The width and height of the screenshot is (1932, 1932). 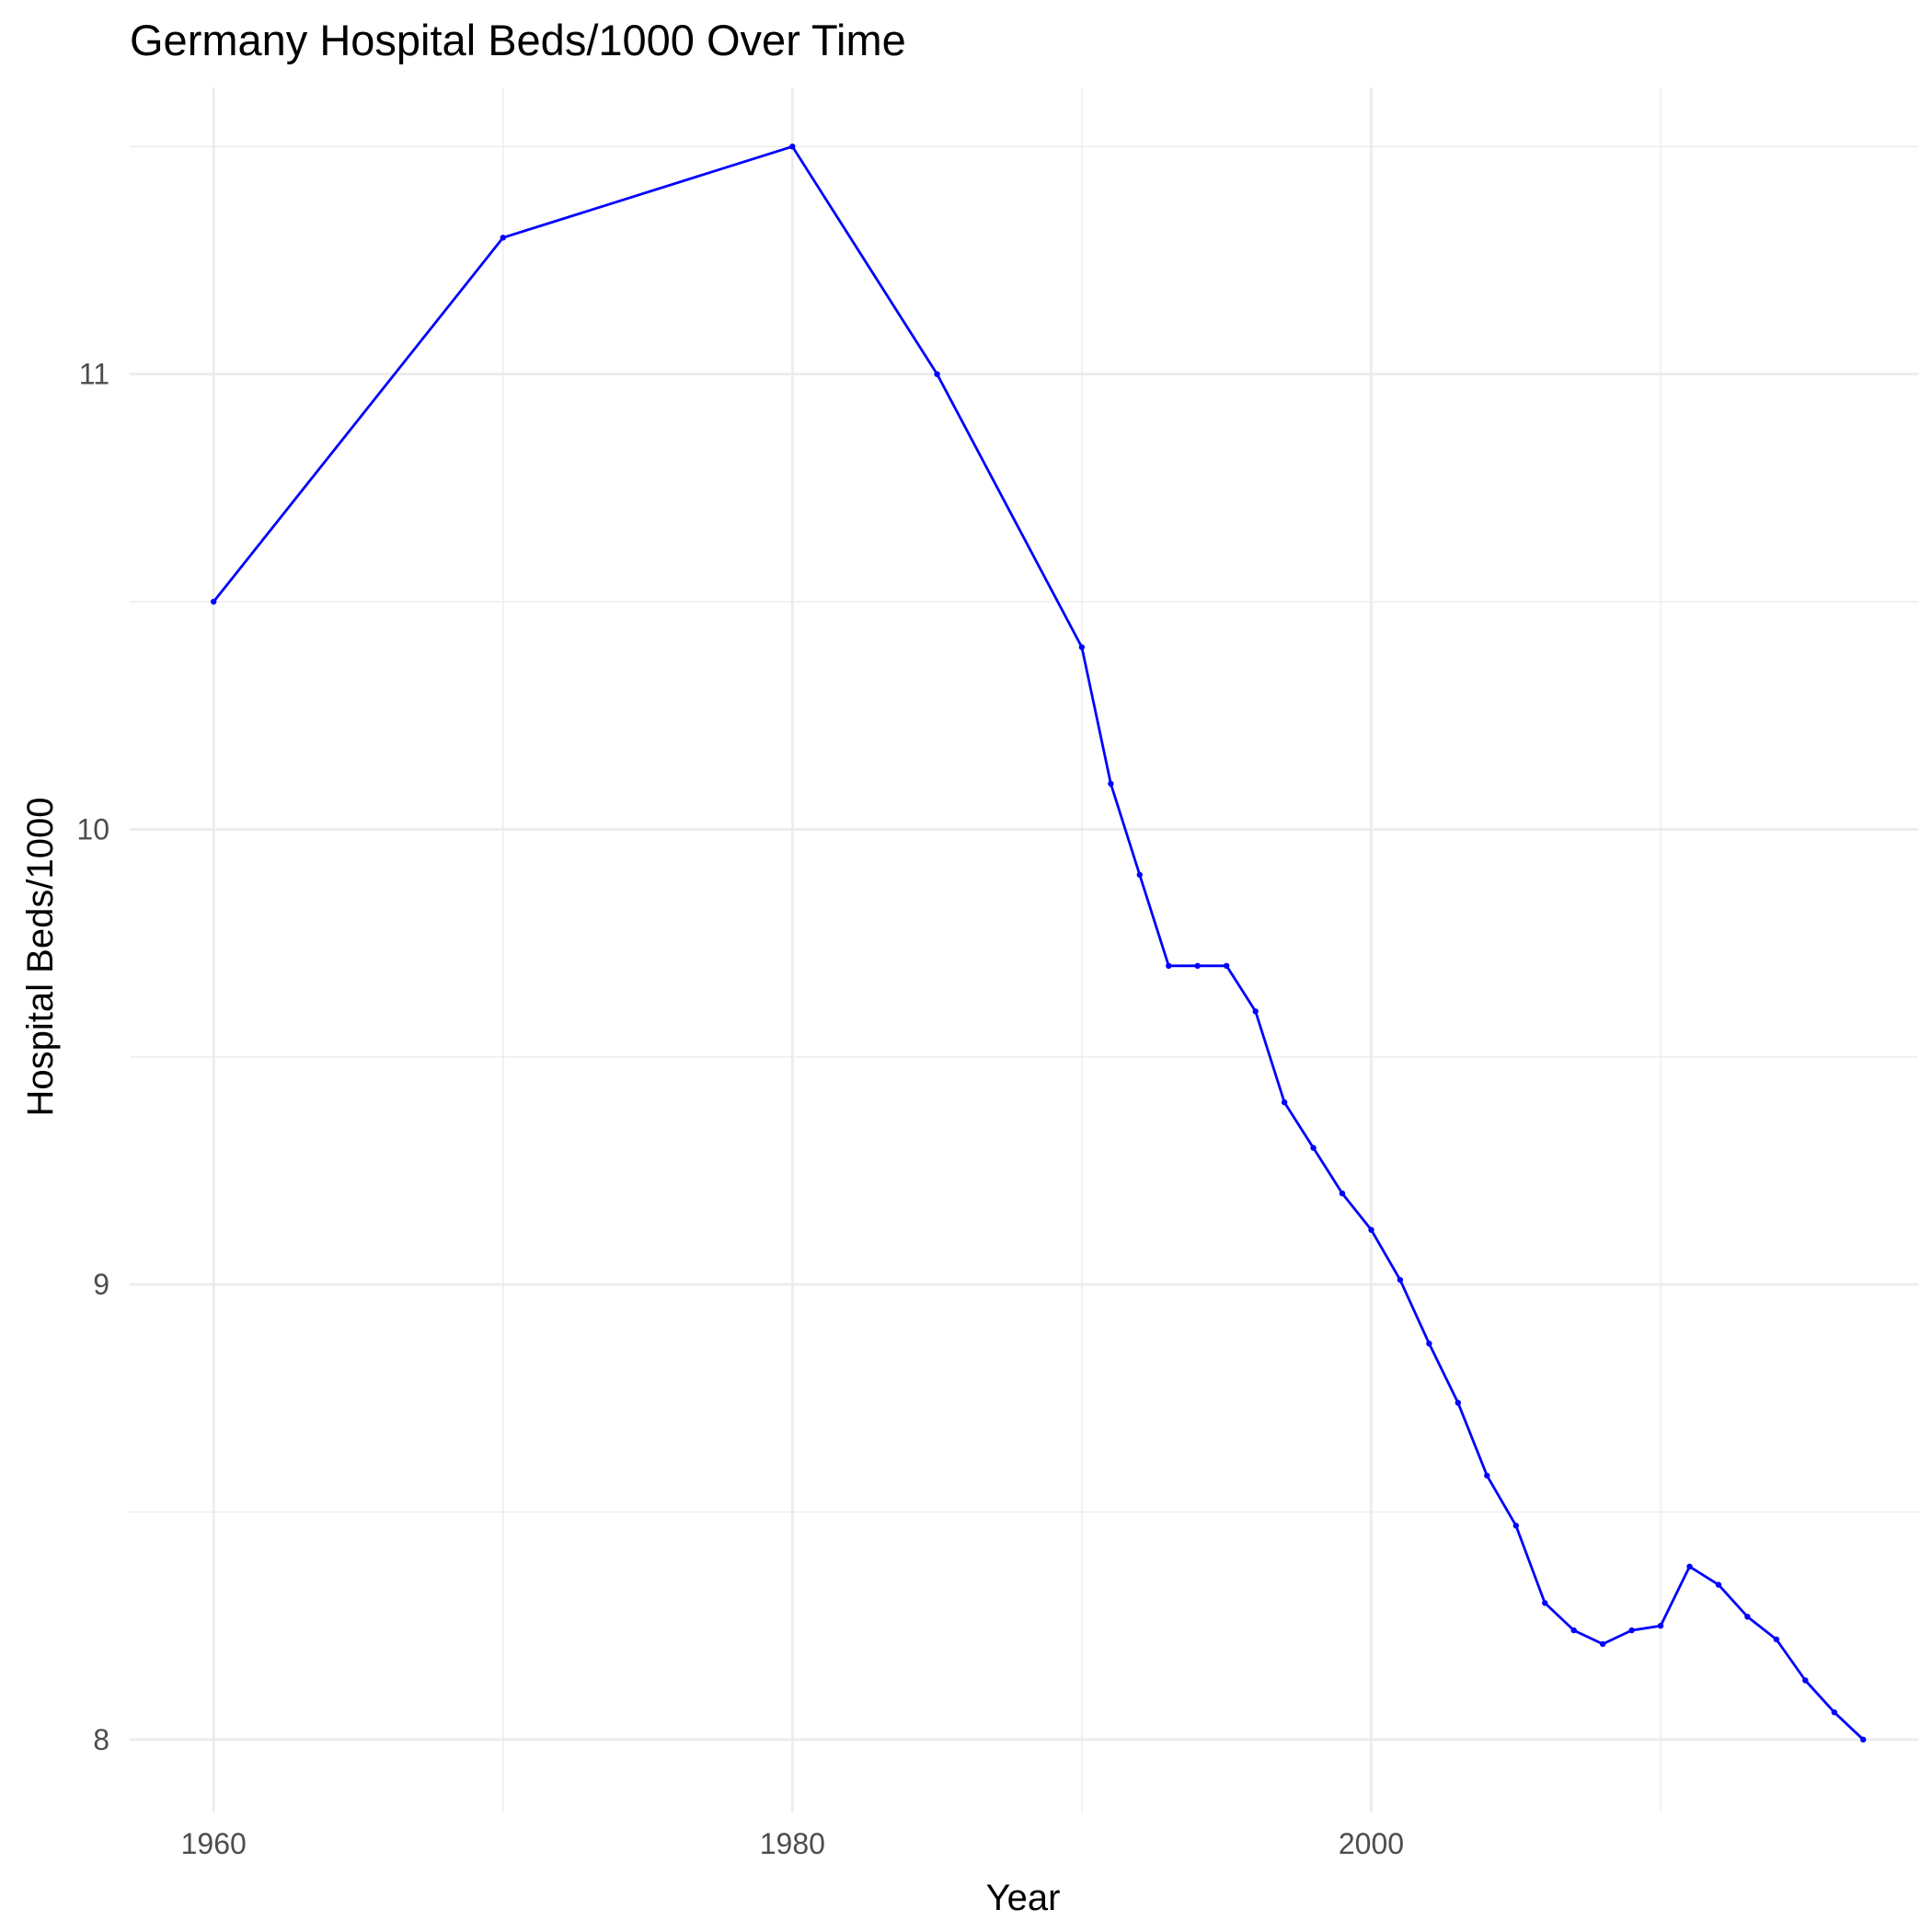 What do you see at coordinates (94, 374) in the screenshot?
I see `y-tick-label: 11` at bounding box center [94, 374].